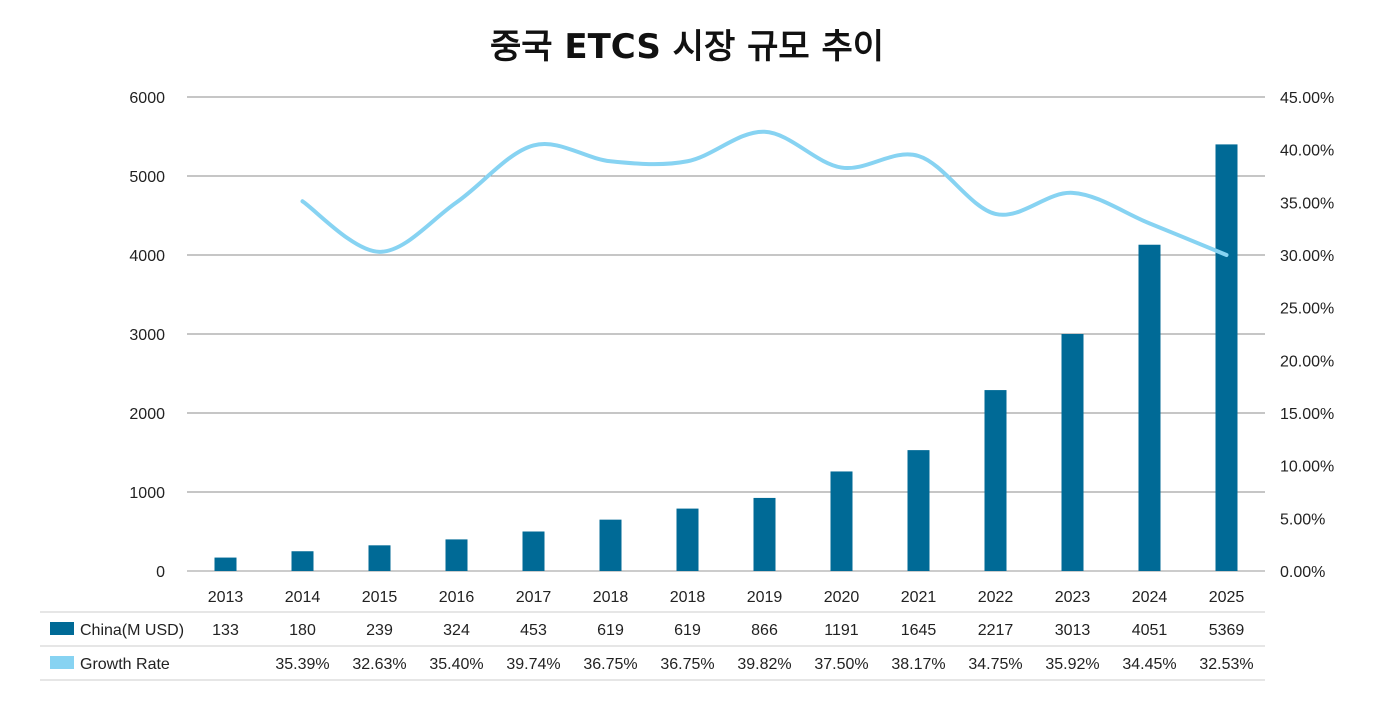  I want to click on table-cell-growth: 39.82%, so click(764, 664).